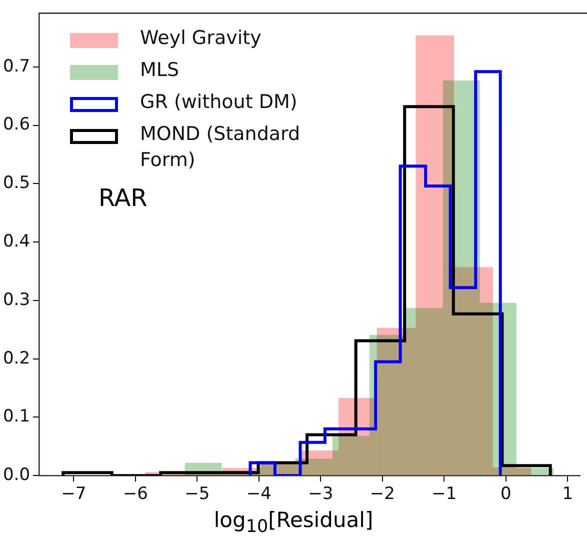 This screenshot has height=540, width=587. What do you see at coordinates (160, 70) in the screenshot?
I see `legend-label: MLS` at bounding box center [160, 70].